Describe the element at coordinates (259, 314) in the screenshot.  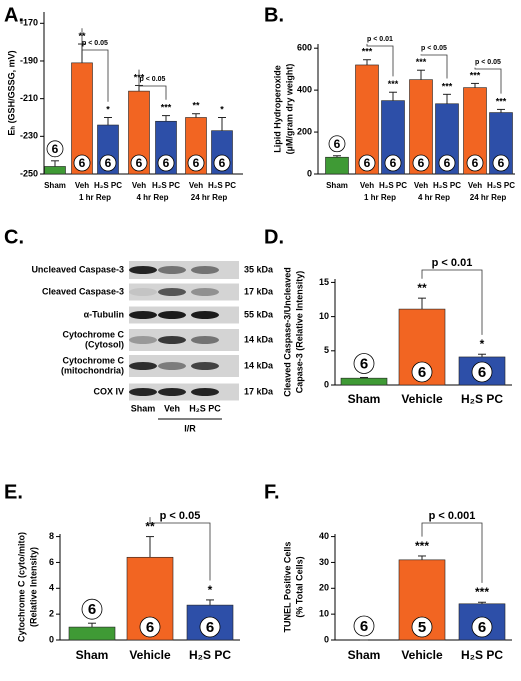
I see `blot-kda-label: 55 kDa` at that location.